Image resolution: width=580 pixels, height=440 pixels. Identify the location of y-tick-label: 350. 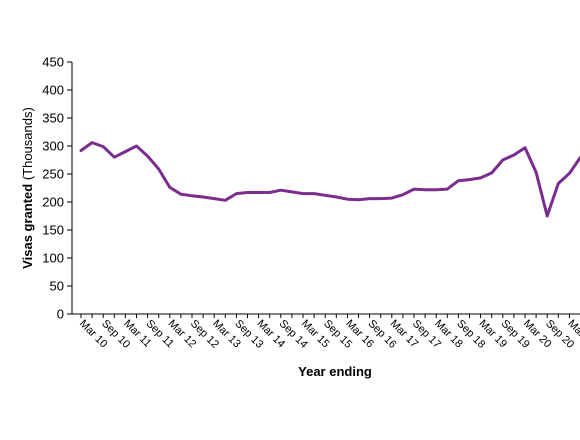
(53, 118).